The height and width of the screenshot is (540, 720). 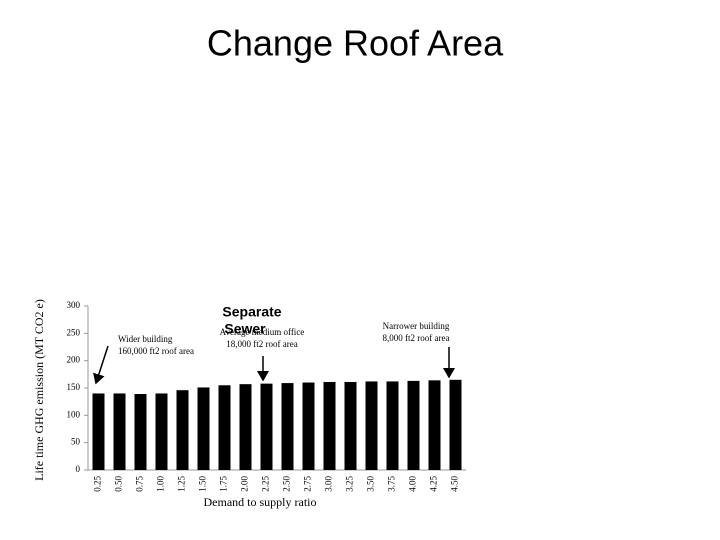 I want to click on x-tick-label: 4.50, so click(x=455, y=484).